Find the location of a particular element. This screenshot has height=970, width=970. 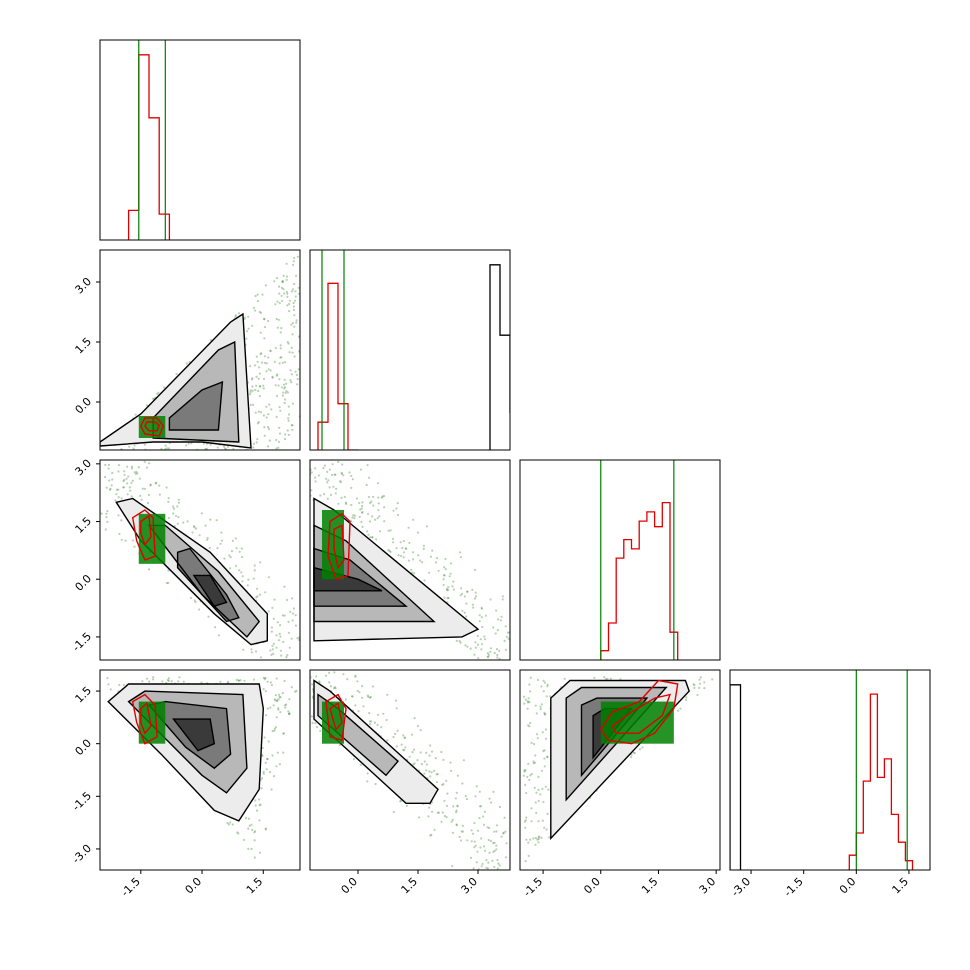

panel-frame is located at coordinates (410, 350).